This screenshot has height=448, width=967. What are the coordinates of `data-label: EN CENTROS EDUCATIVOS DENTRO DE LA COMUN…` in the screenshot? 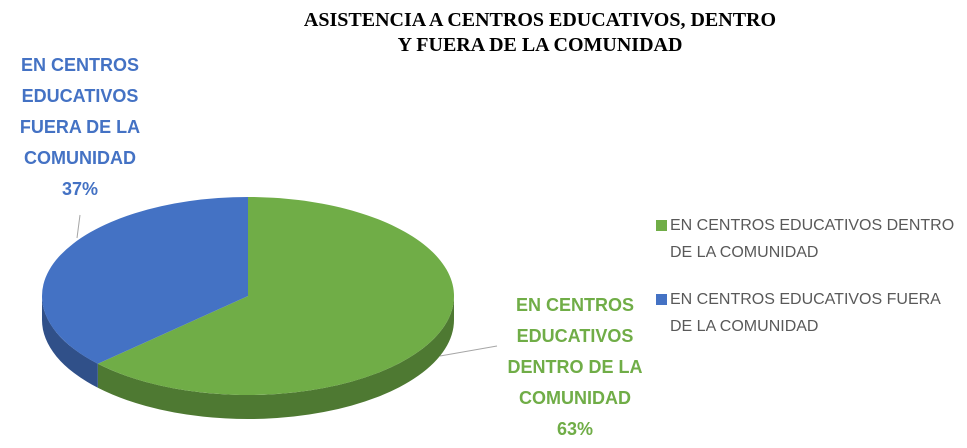 It's located at (575, 367).